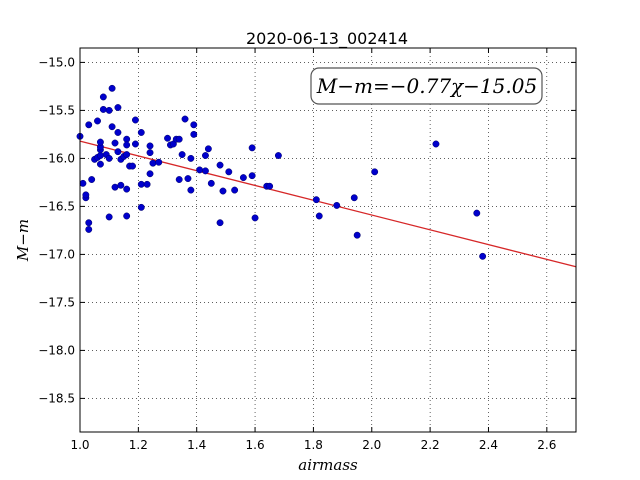 This screenshot has width=640, height=480. What do you see at coordinates (488, 445) in the screenshot?
I see `x-tick-label: 2.4` at bounding box center [488, 445].